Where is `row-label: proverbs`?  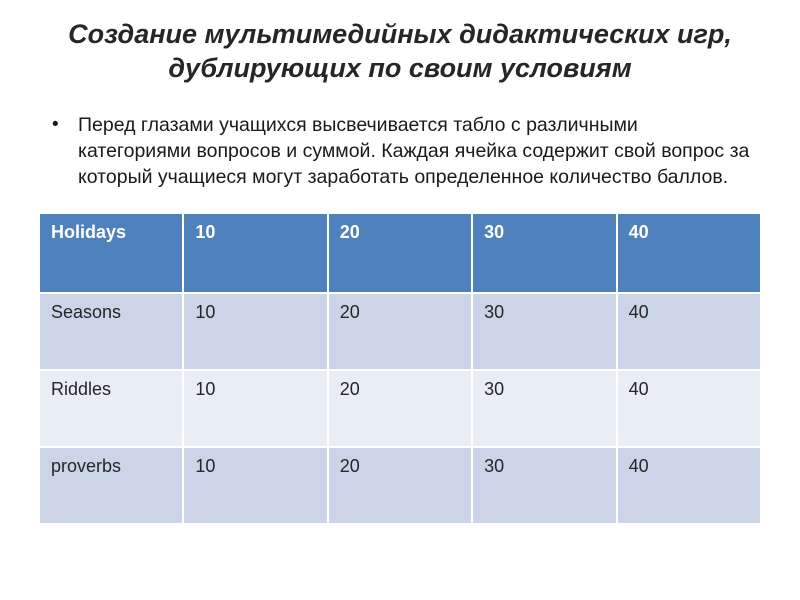 row-label: proverbs is located at coordinates (111, 486).